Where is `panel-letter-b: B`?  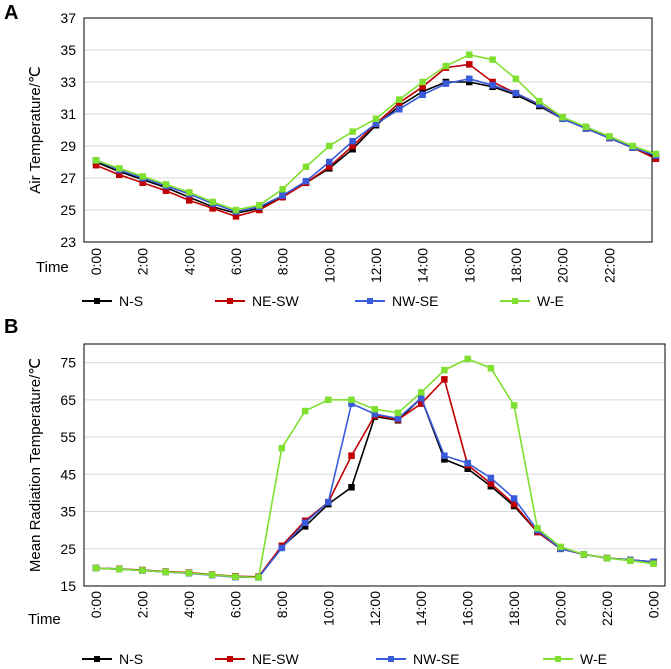
panel-letter-b: B is located at coordinates (11, 327).